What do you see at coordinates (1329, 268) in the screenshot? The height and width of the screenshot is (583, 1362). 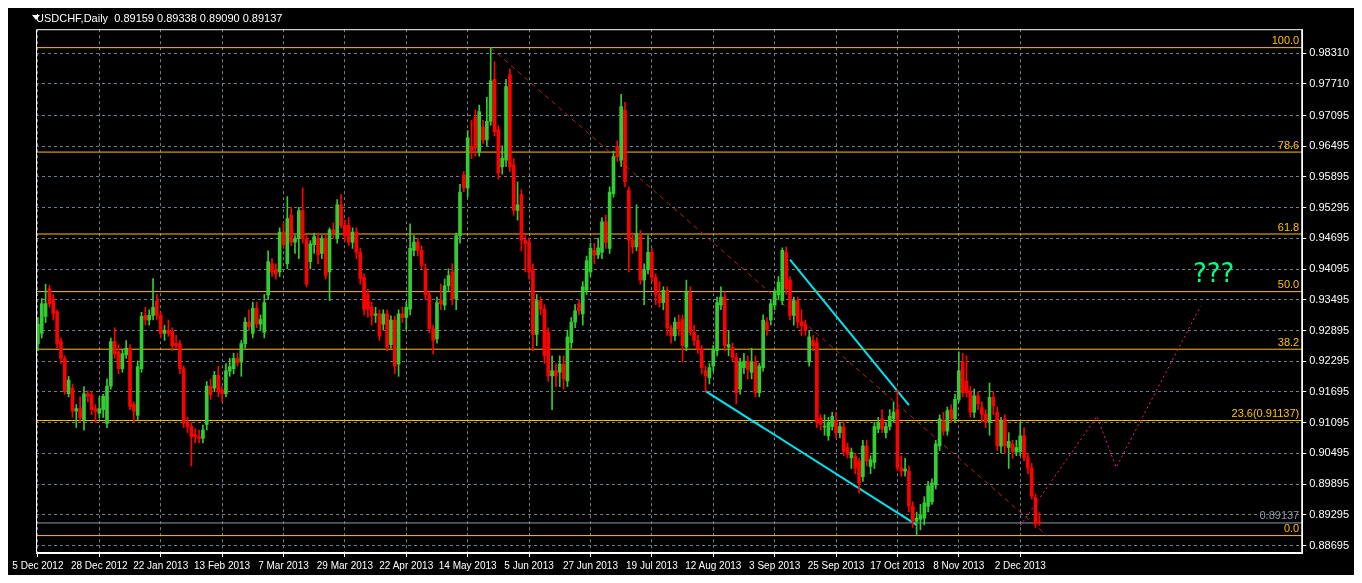 I see `y-tick-label: 0.94095` at bounding box center [1329, 268].